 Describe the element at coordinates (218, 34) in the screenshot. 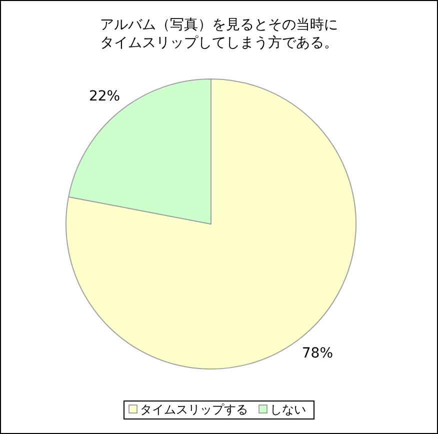

I see `chart-title: アルバム（写真）を見るとその当時にタイムスリップしてしまう方である。` at that location.